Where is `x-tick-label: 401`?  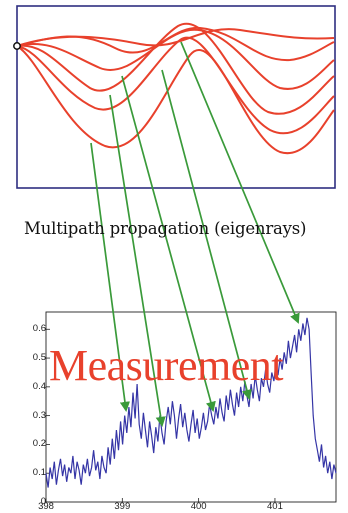 x-tick-label: 401 is located at coordinates (275, 506).